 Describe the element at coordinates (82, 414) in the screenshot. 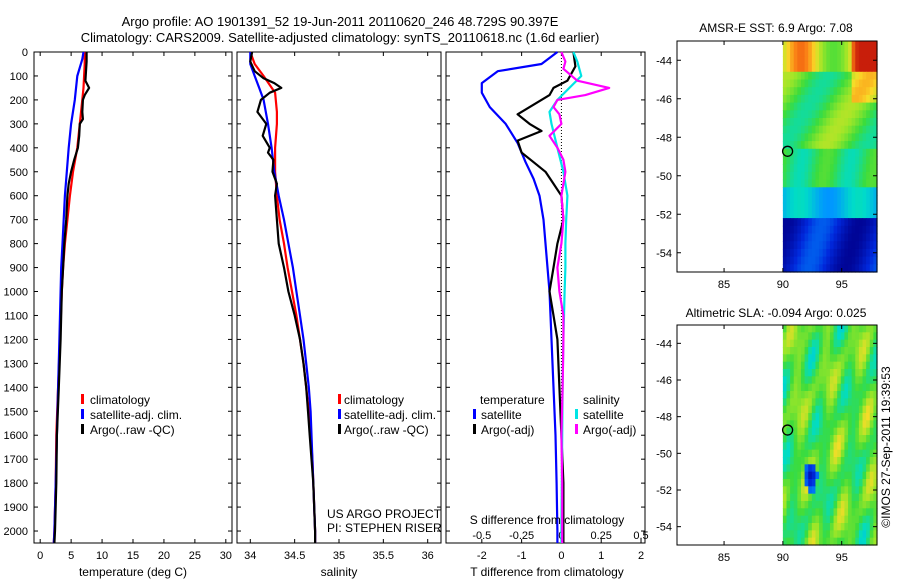

I see `legend-swatch-satellite` at that location.